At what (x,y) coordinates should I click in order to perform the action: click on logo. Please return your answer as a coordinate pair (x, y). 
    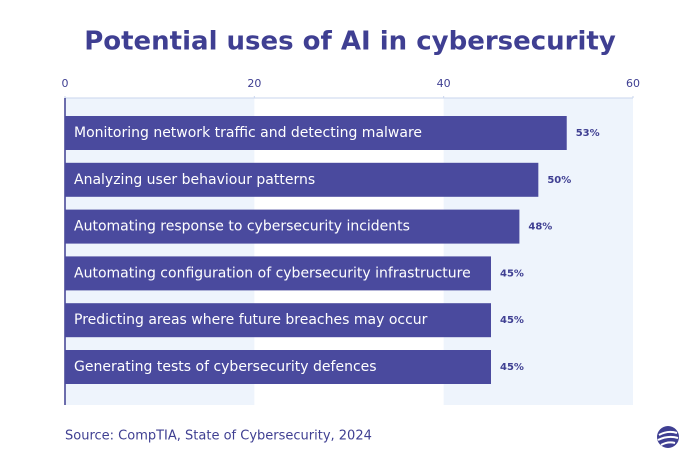
    Looking at the image, I should click on (668, 437).